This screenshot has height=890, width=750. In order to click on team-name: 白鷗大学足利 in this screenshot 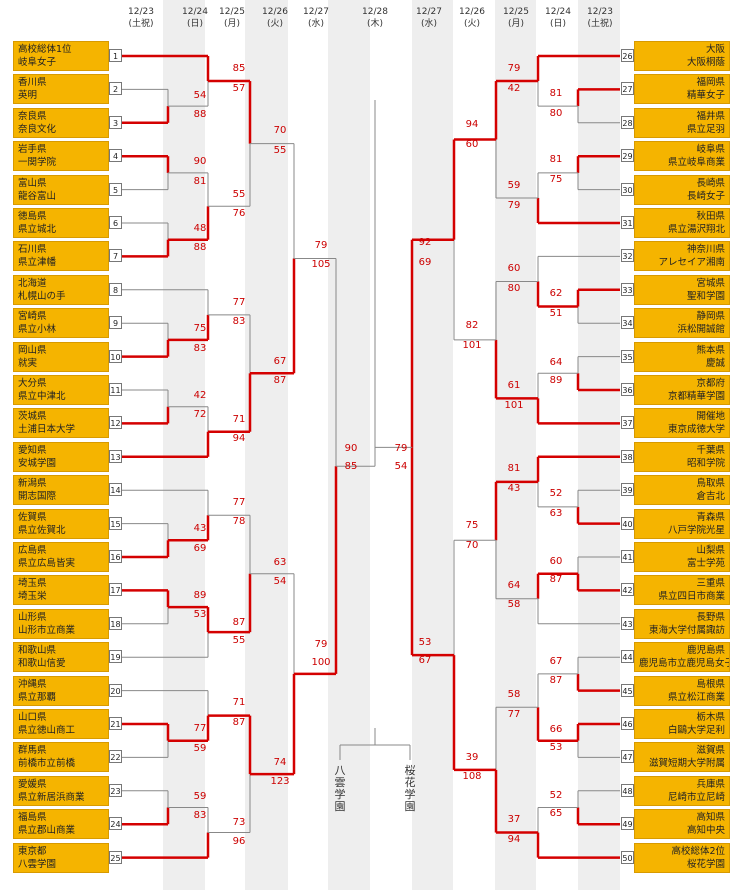, I will do `click(696, 730)`.